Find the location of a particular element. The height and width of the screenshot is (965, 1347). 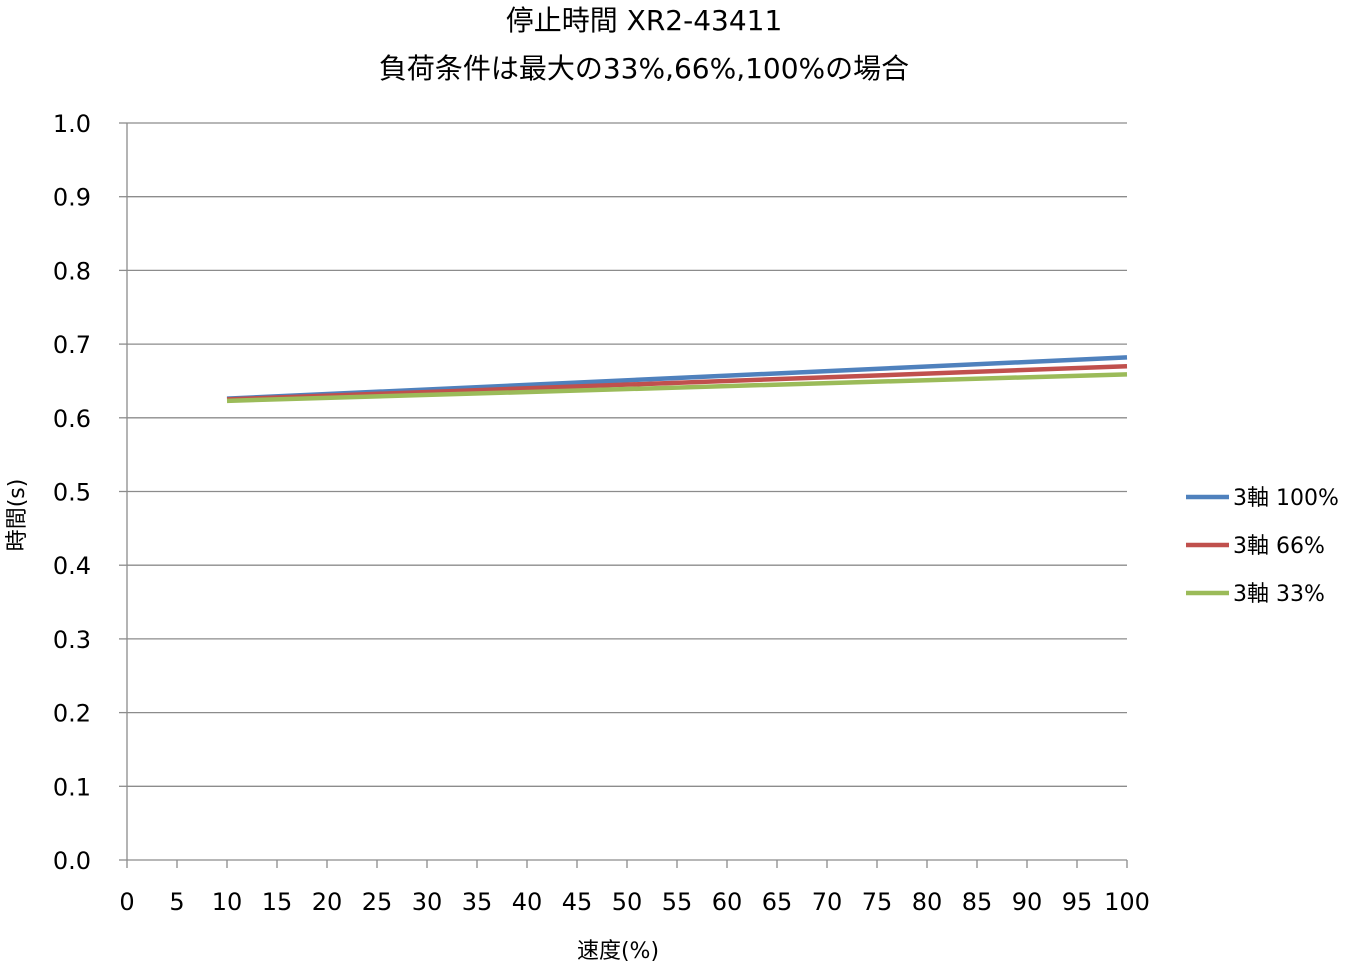

y-tick-label: 0.8 is located at coordinates (72, 271).